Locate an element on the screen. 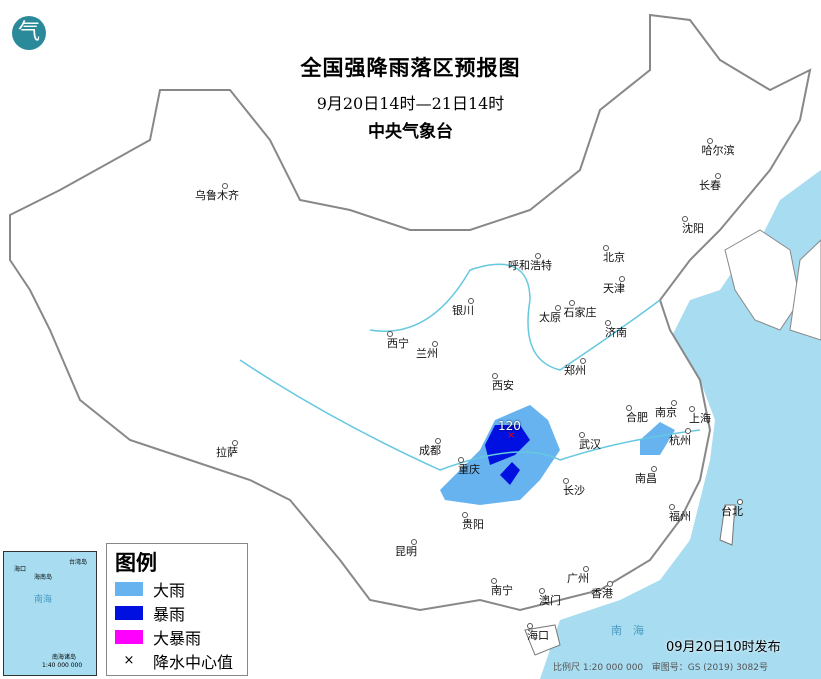  footer-info: 比例尺 1:20 000 000 审图号：GS (2019) 3082号 is located at coordinates (660, 666).